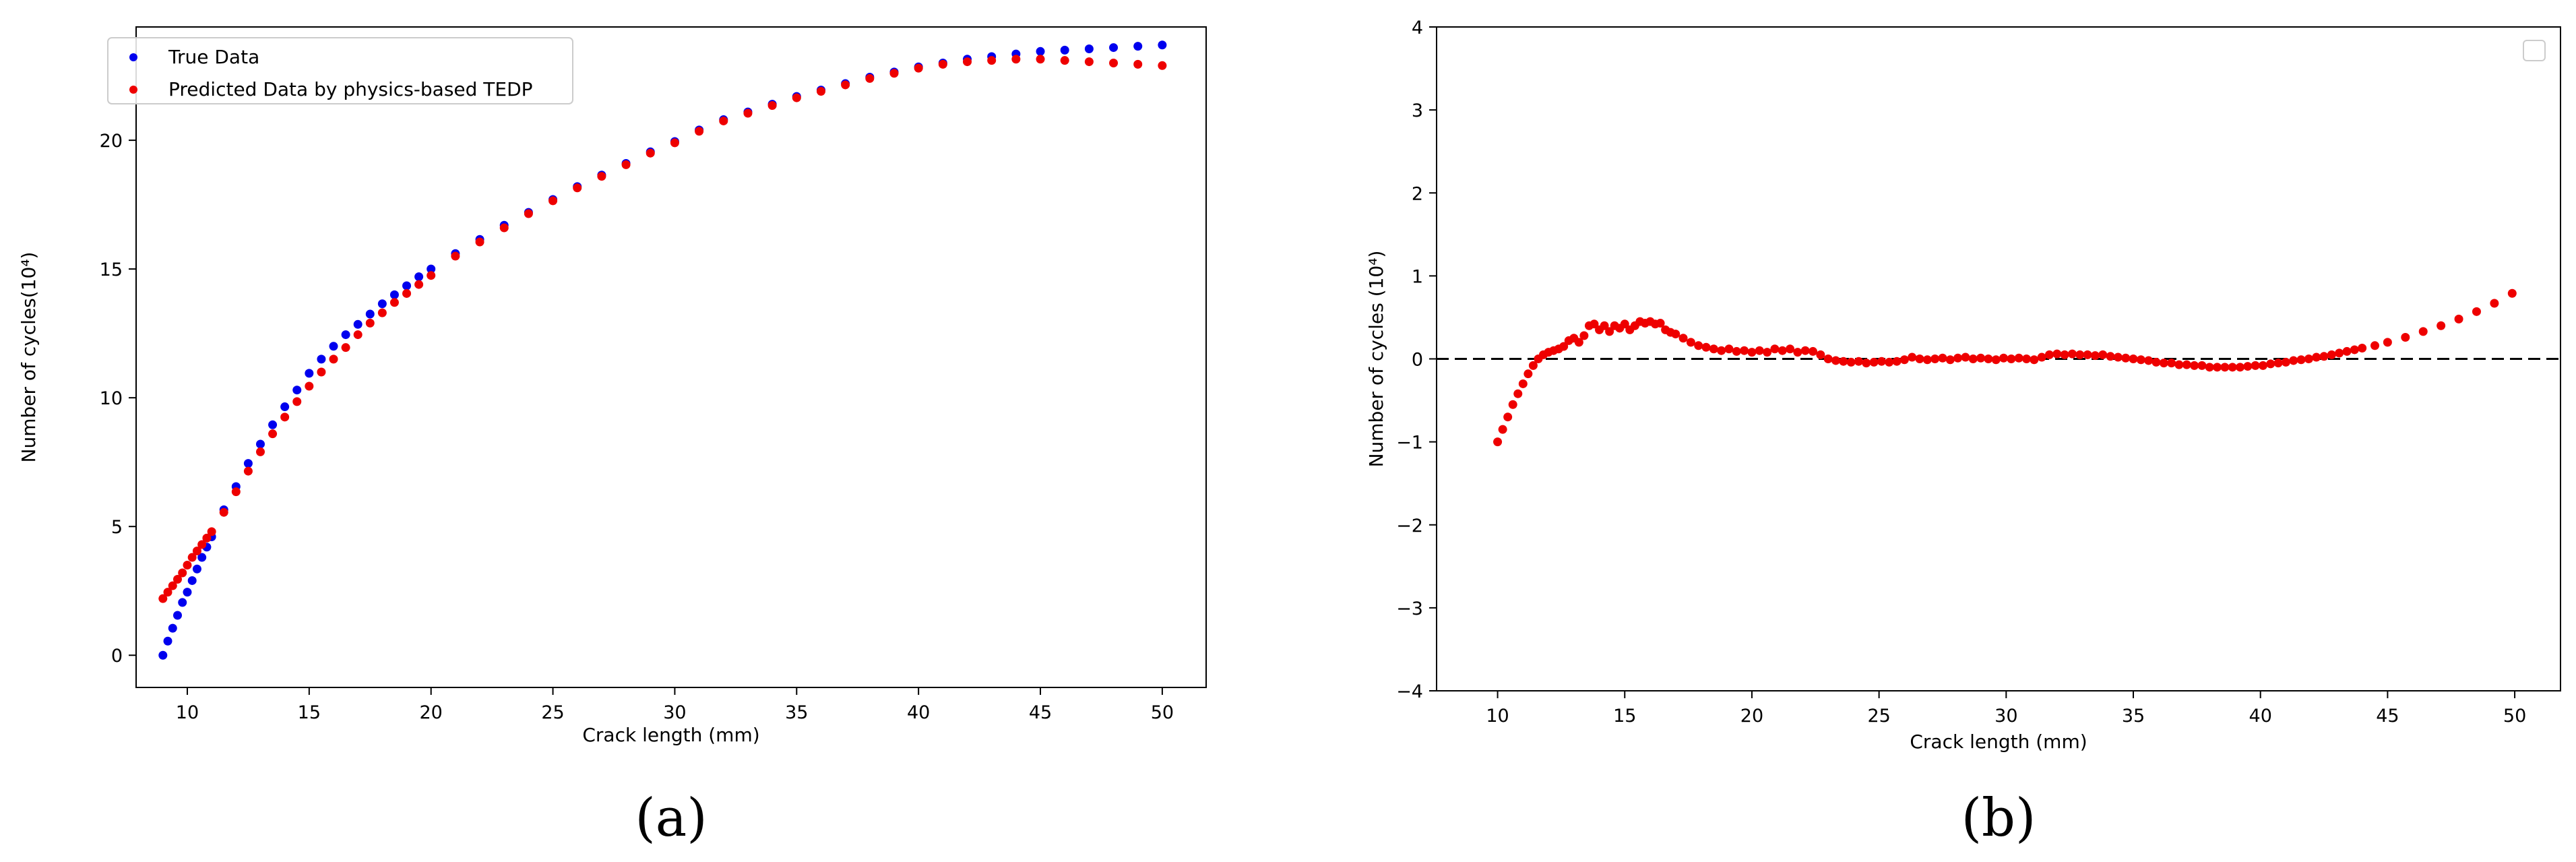 The height and width of the screenshot is (862, 2576). I want to click on chart-b-x-ticks: 10 15 20 25 30 35 40 45 50, so click(2006, 709).